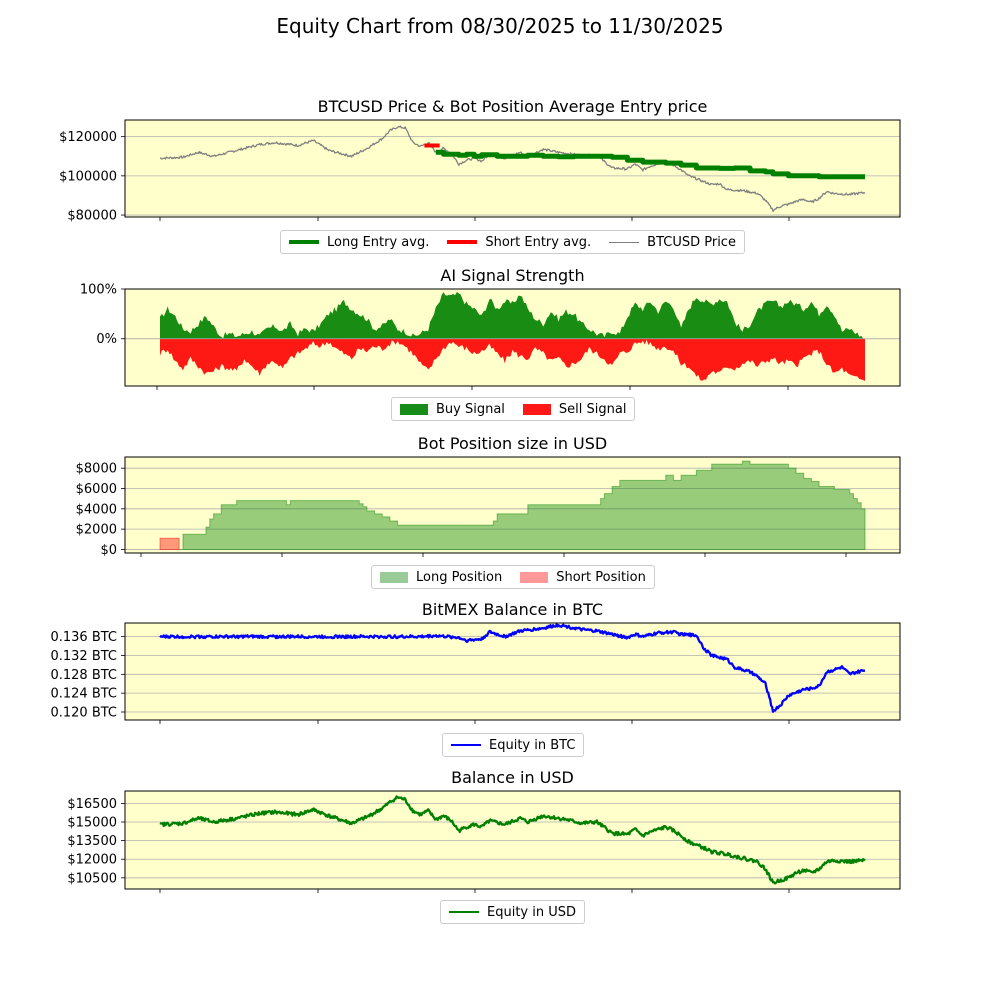 The height and width of the screenshot is (1000, 1000). What do you see at coordinates (106, 339) in the screenshot?
I see `y-tick-label: 0%` at bounding box center [106, 339].